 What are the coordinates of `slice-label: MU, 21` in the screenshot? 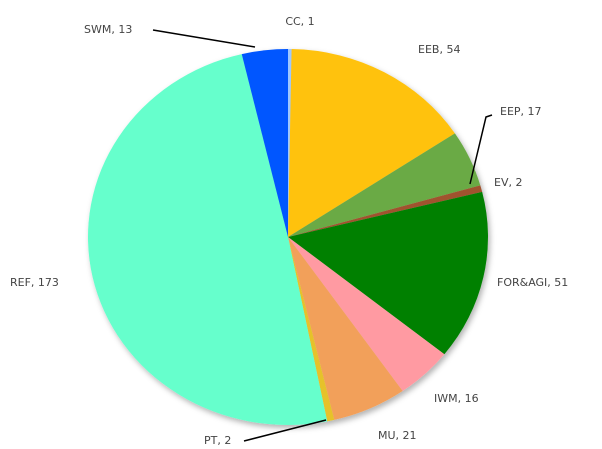 It's located at (397, 435).